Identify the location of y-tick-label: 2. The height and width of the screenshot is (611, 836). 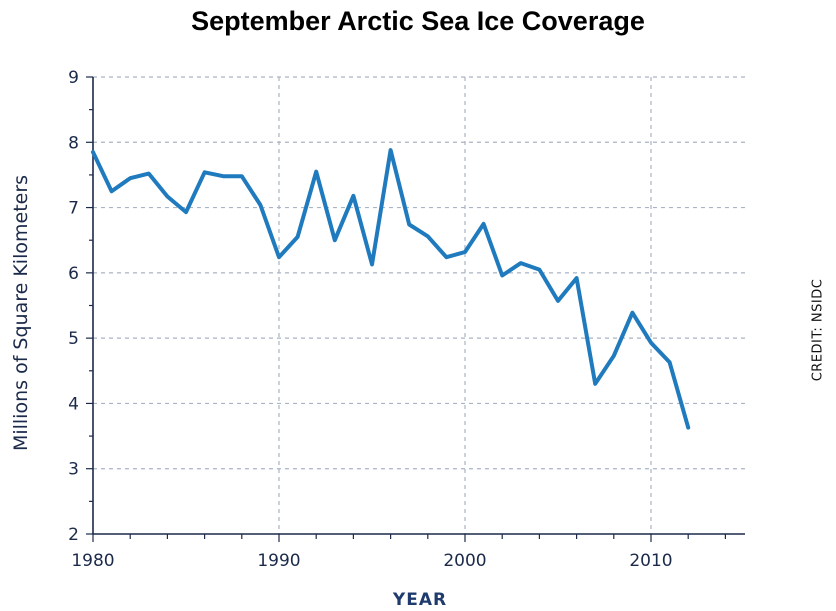
(73, 535).